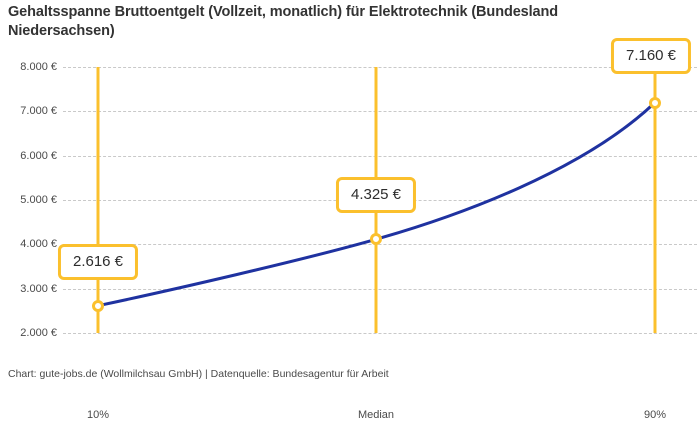 Image resolution: width=700 pixels, height=421 pixels. Describe the element at coordinates (38, 333) in the screenshot. I see `y-axis-tick-label: 2.000 €` at that location.